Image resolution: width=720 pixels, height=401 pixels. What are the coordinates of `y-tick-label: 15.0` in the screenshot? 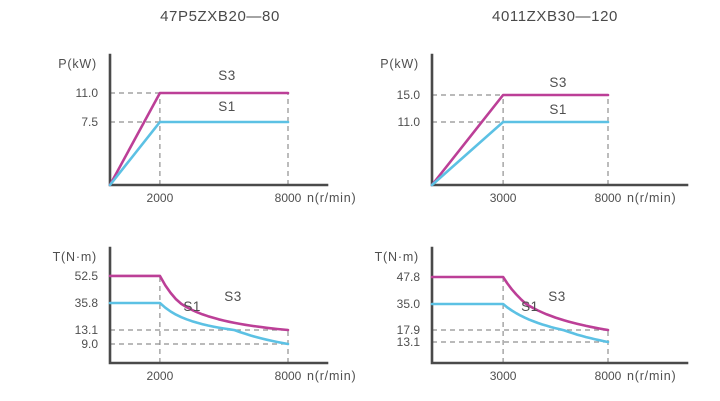 It's located at (409, 95).